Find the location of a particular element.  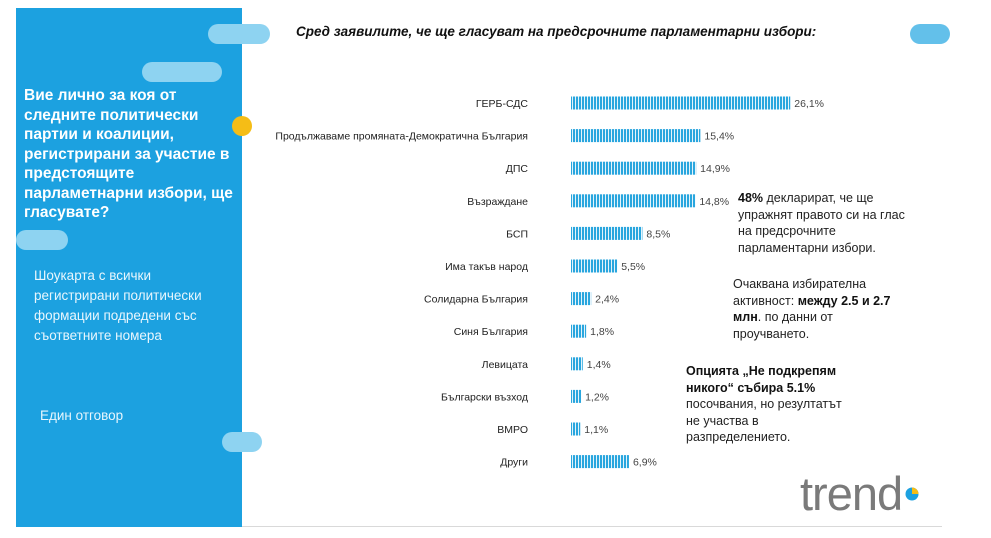

value-label: 26,1% is located at coordinates (809, 104).